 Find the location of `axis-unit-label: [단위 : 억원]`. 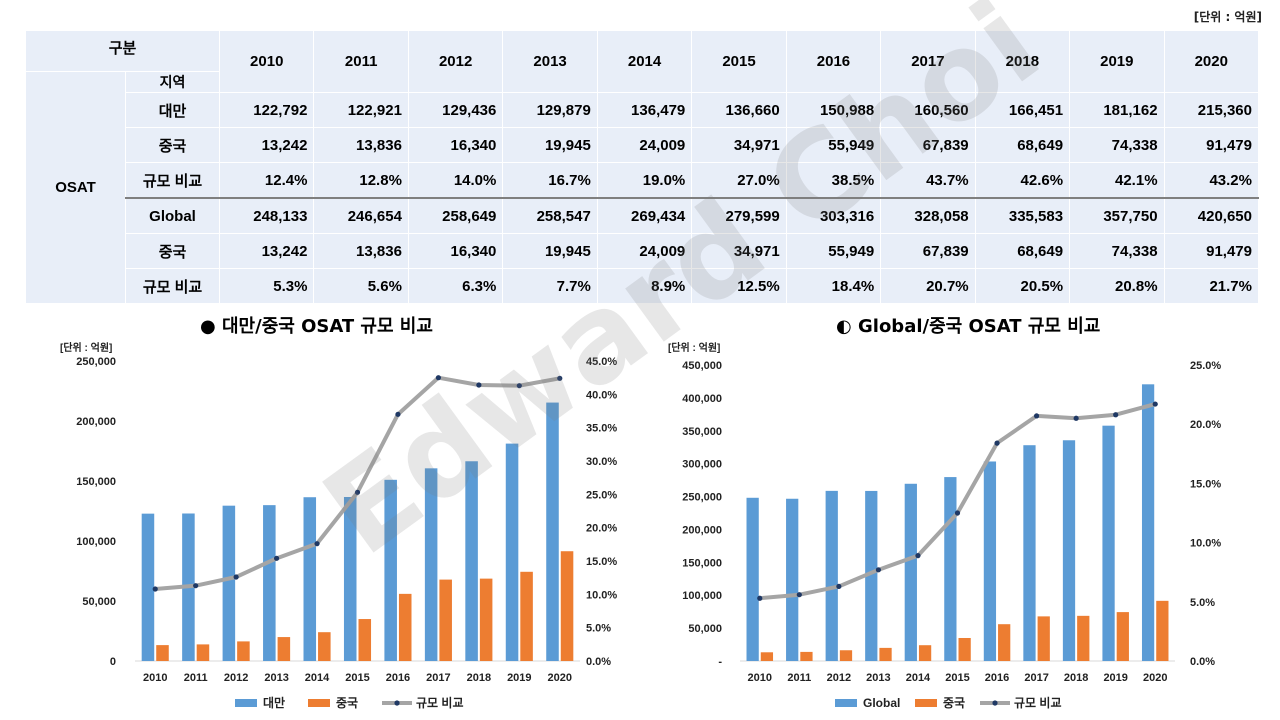

axis-unit-label: [단위 : 억원] is located at coordinates (86, 347).